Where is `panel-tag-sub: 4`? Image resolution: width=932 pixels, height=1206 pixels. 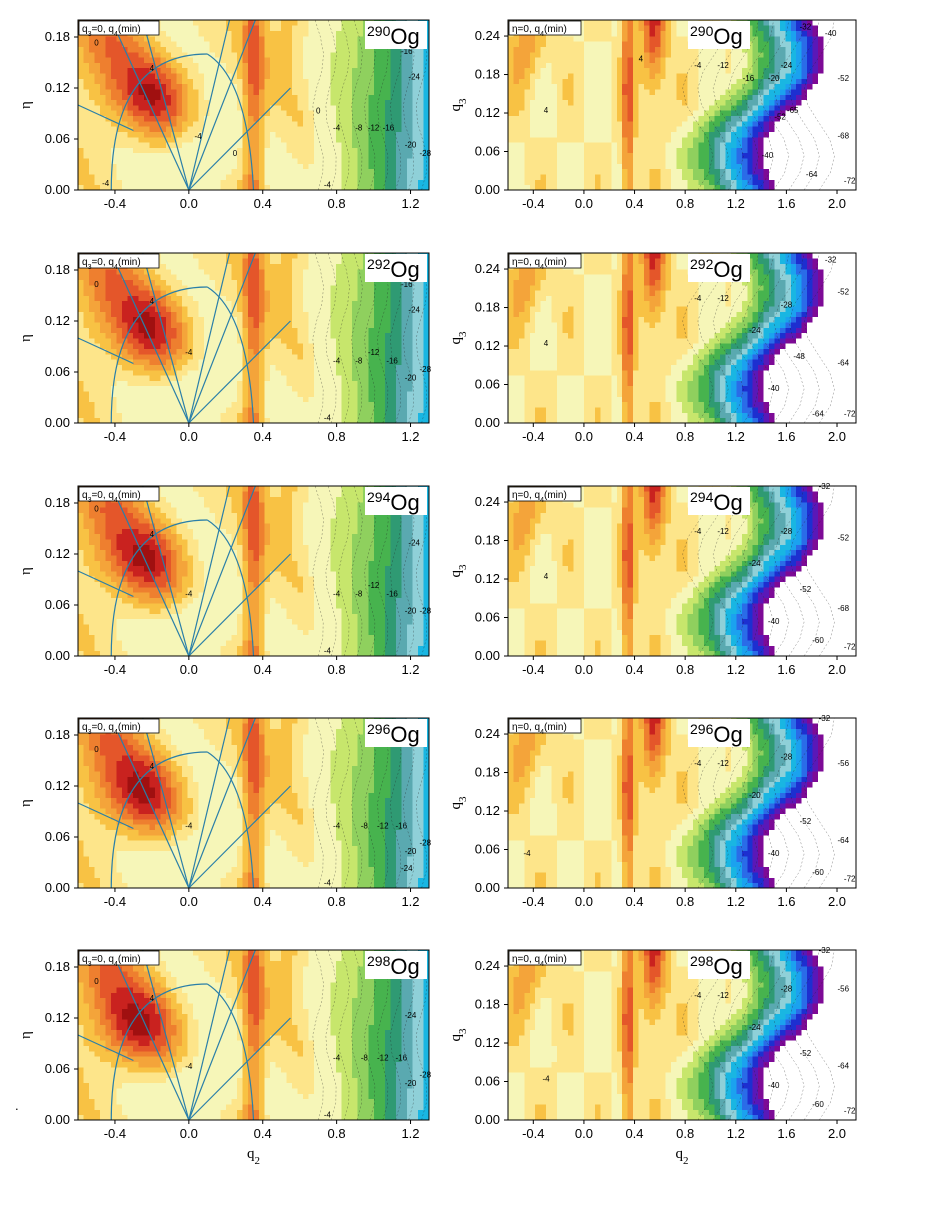
panel-tag-sub: 4 is located at coordinates (116, 34).